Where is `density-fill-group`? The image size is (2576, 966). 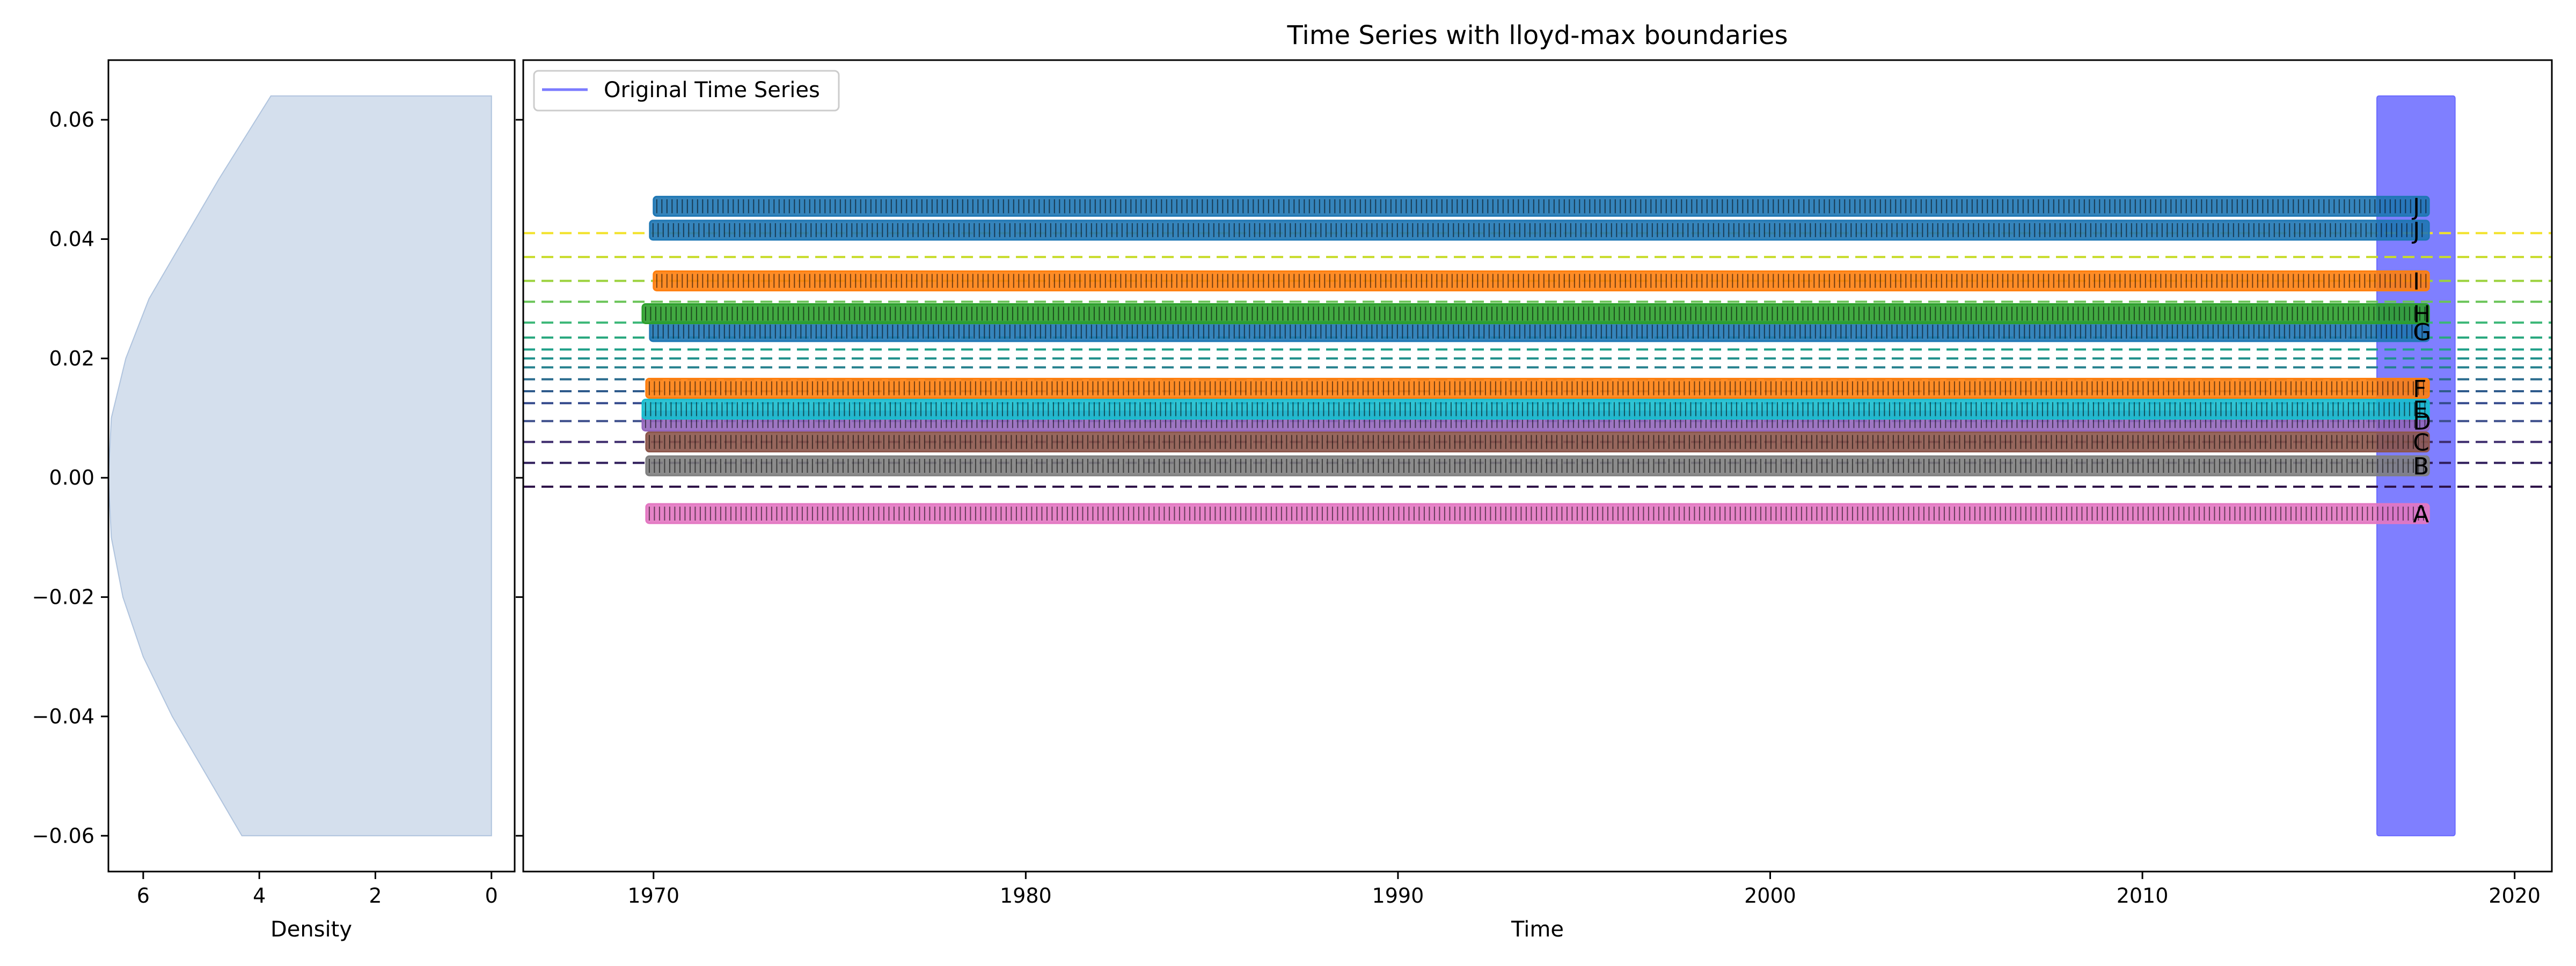
density-fill-group is located at coordinates (300, 466).